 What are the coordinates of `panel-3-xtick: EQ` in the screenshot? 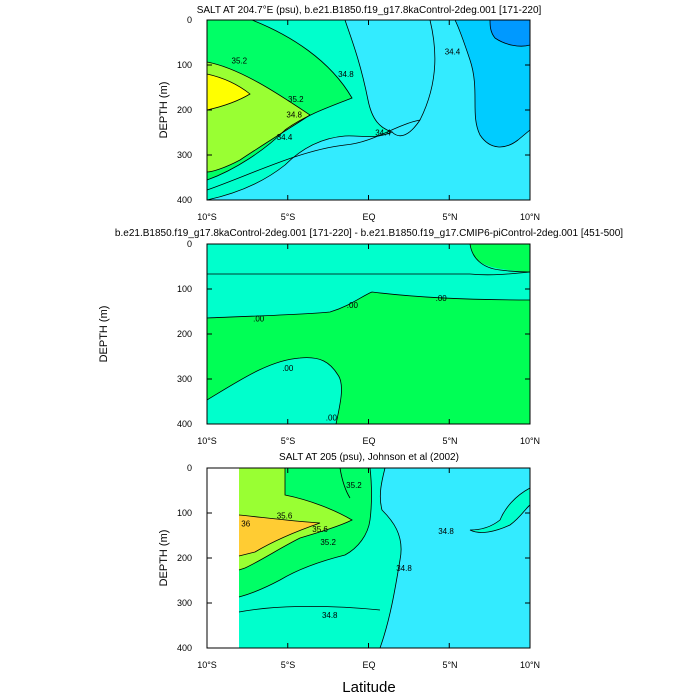 It's located at (368, 665).